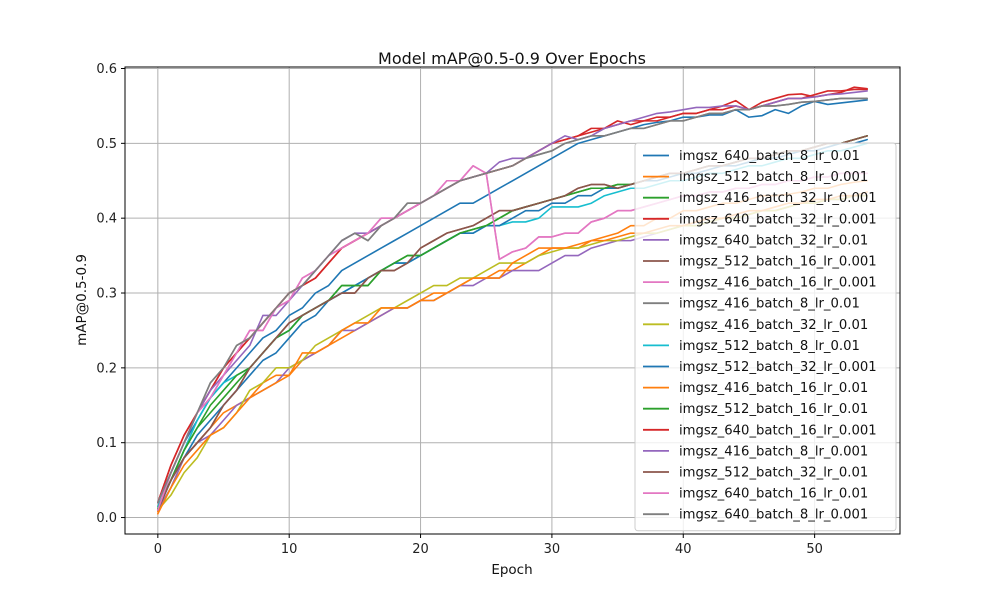  I want to click on legend-label: imgsz_640_batch_16_lr_0.01, so click(773, 494).